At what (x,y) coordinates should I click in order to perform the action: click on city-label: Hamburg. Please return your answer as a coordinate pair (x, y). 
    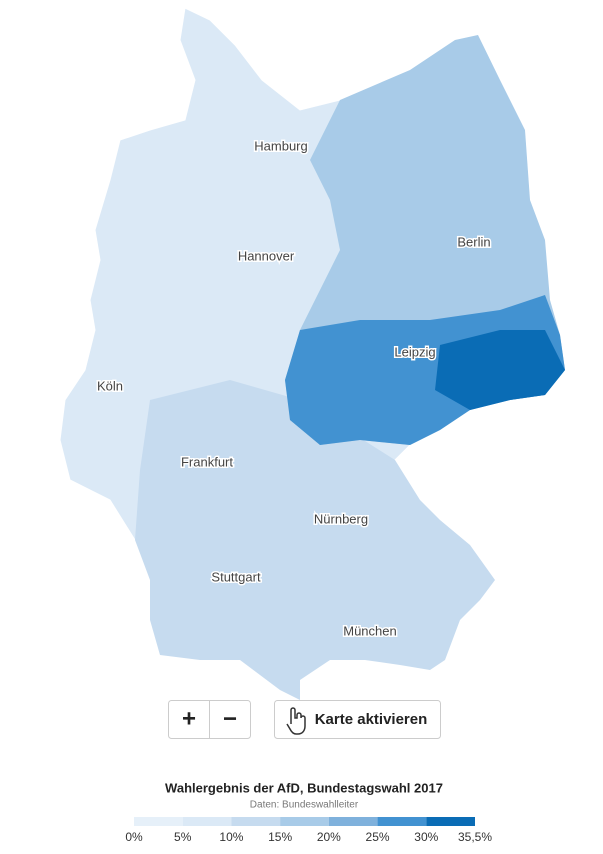
    Looking at the image, I should click on (280, 145).